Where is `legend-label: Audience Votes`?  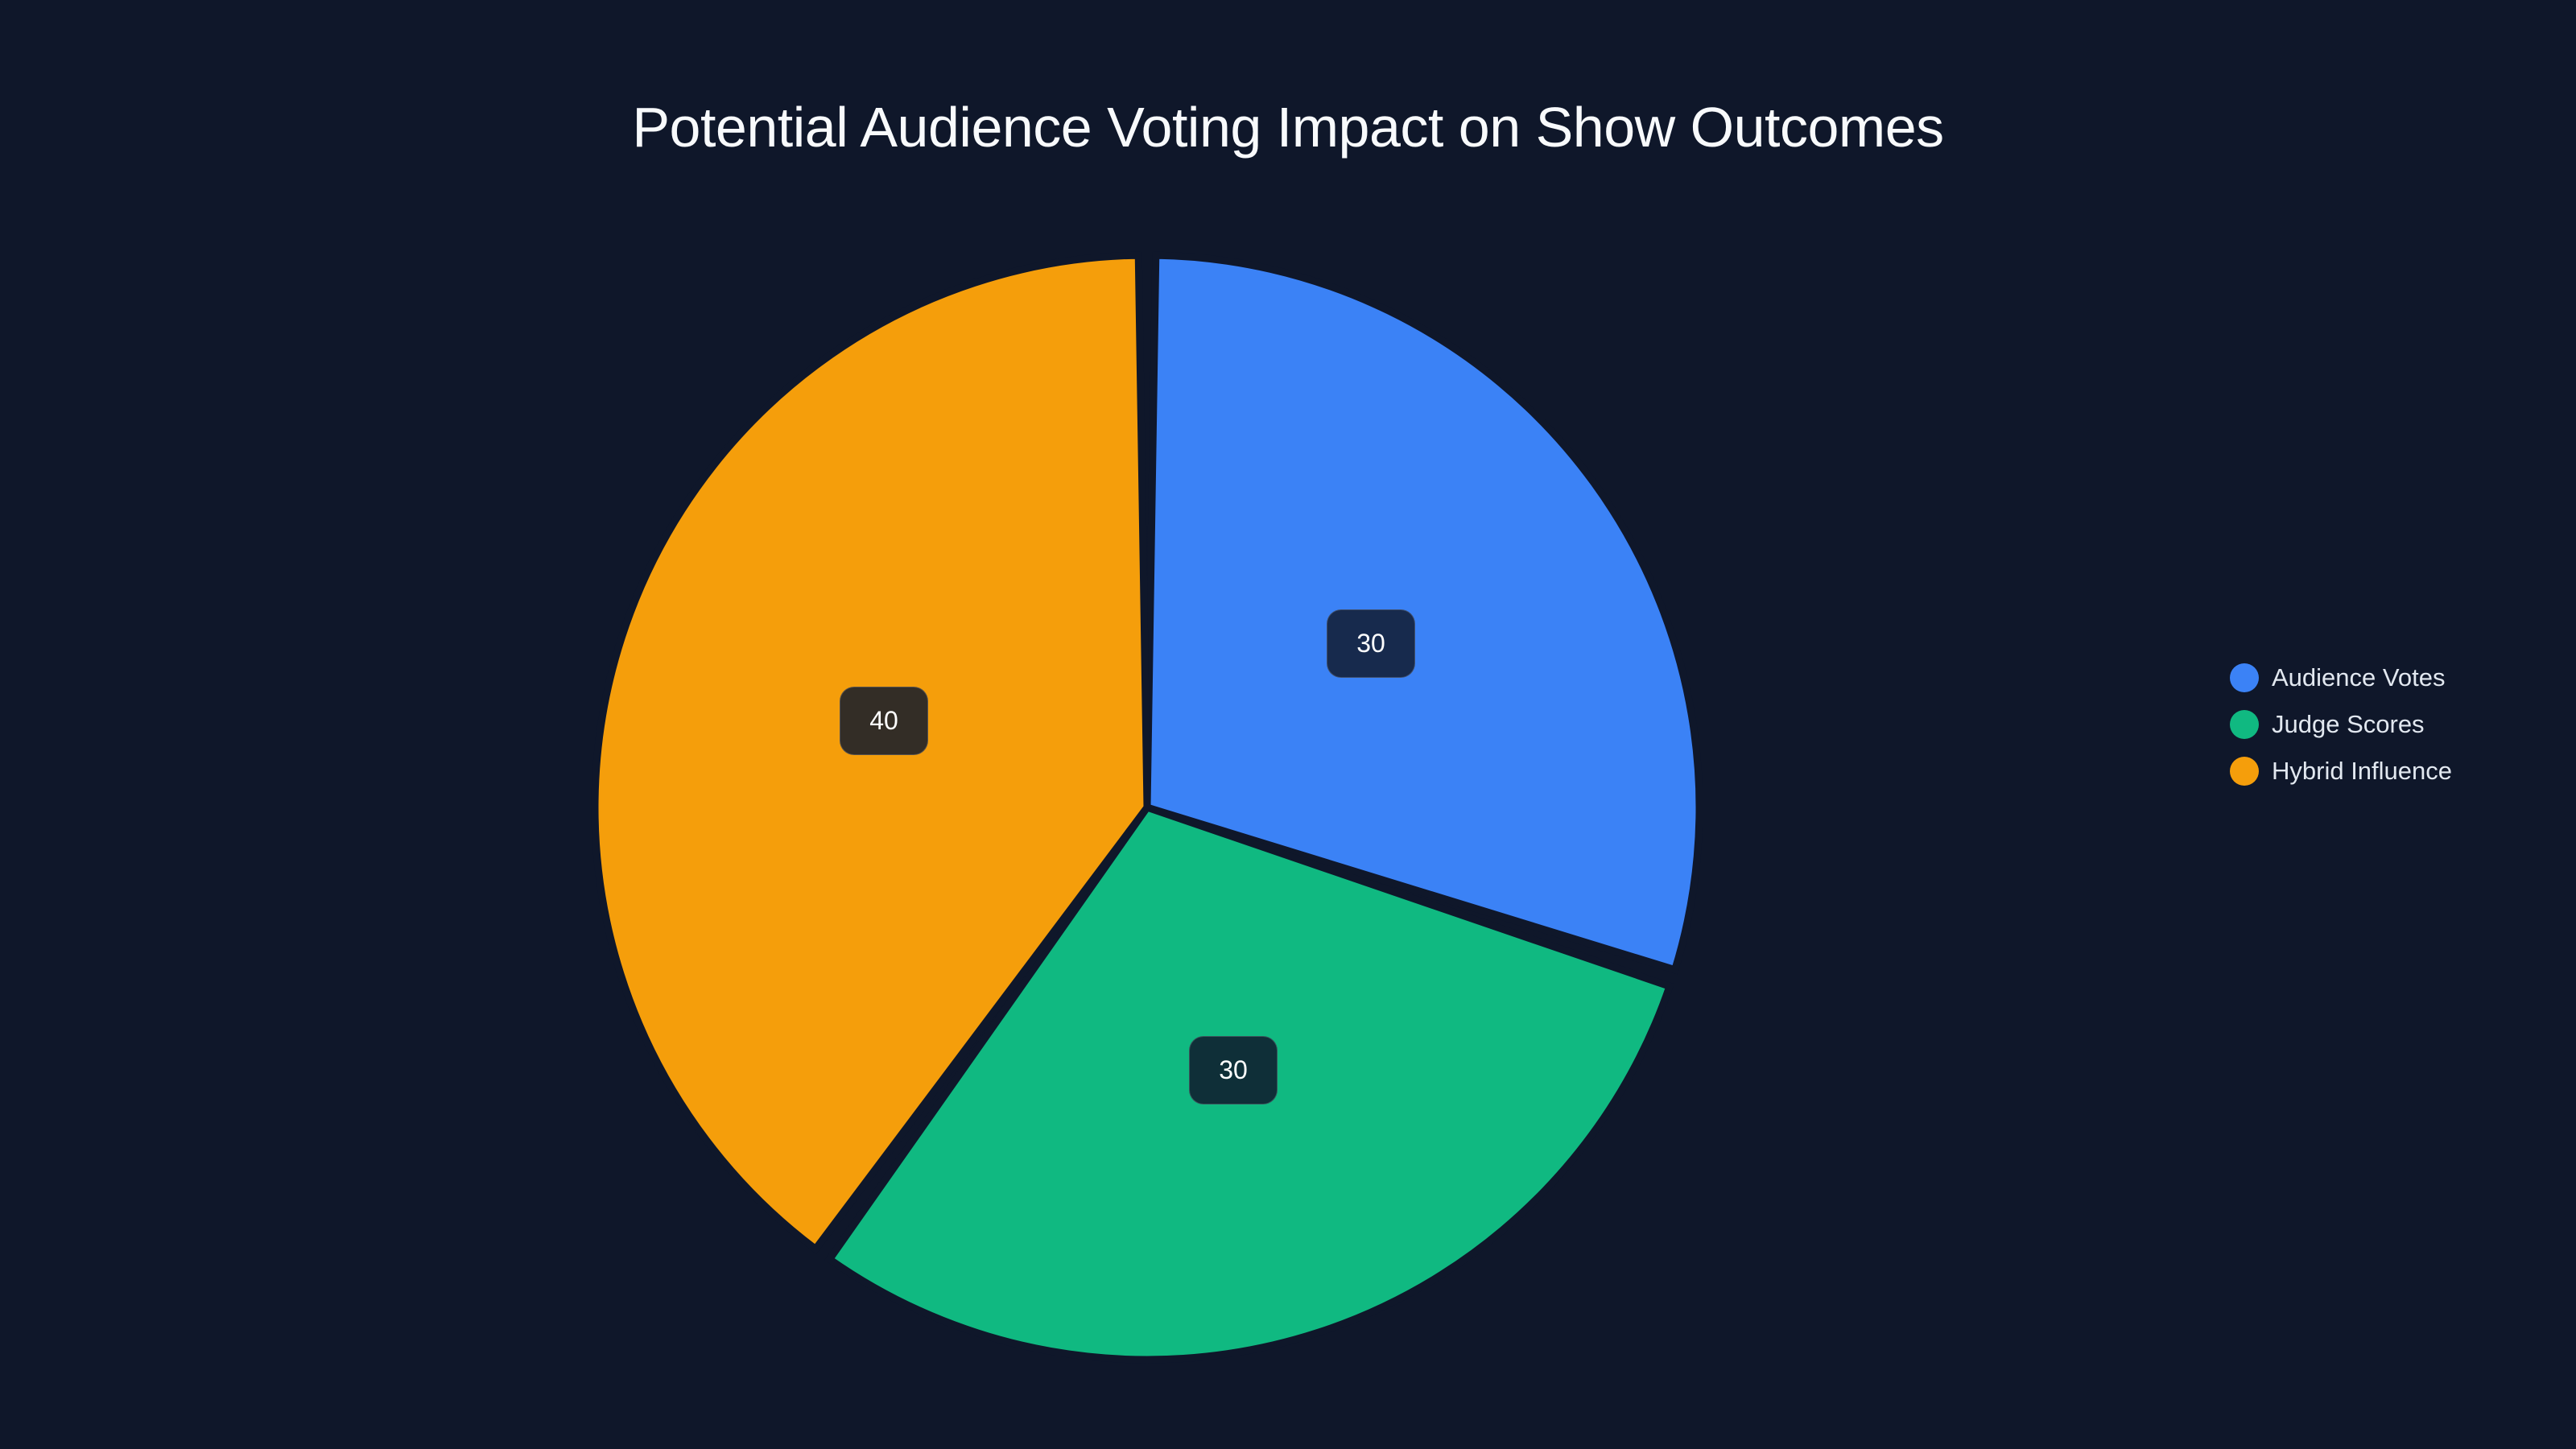
legend-label: Audience Votes is located at coordinates (2359, 677).